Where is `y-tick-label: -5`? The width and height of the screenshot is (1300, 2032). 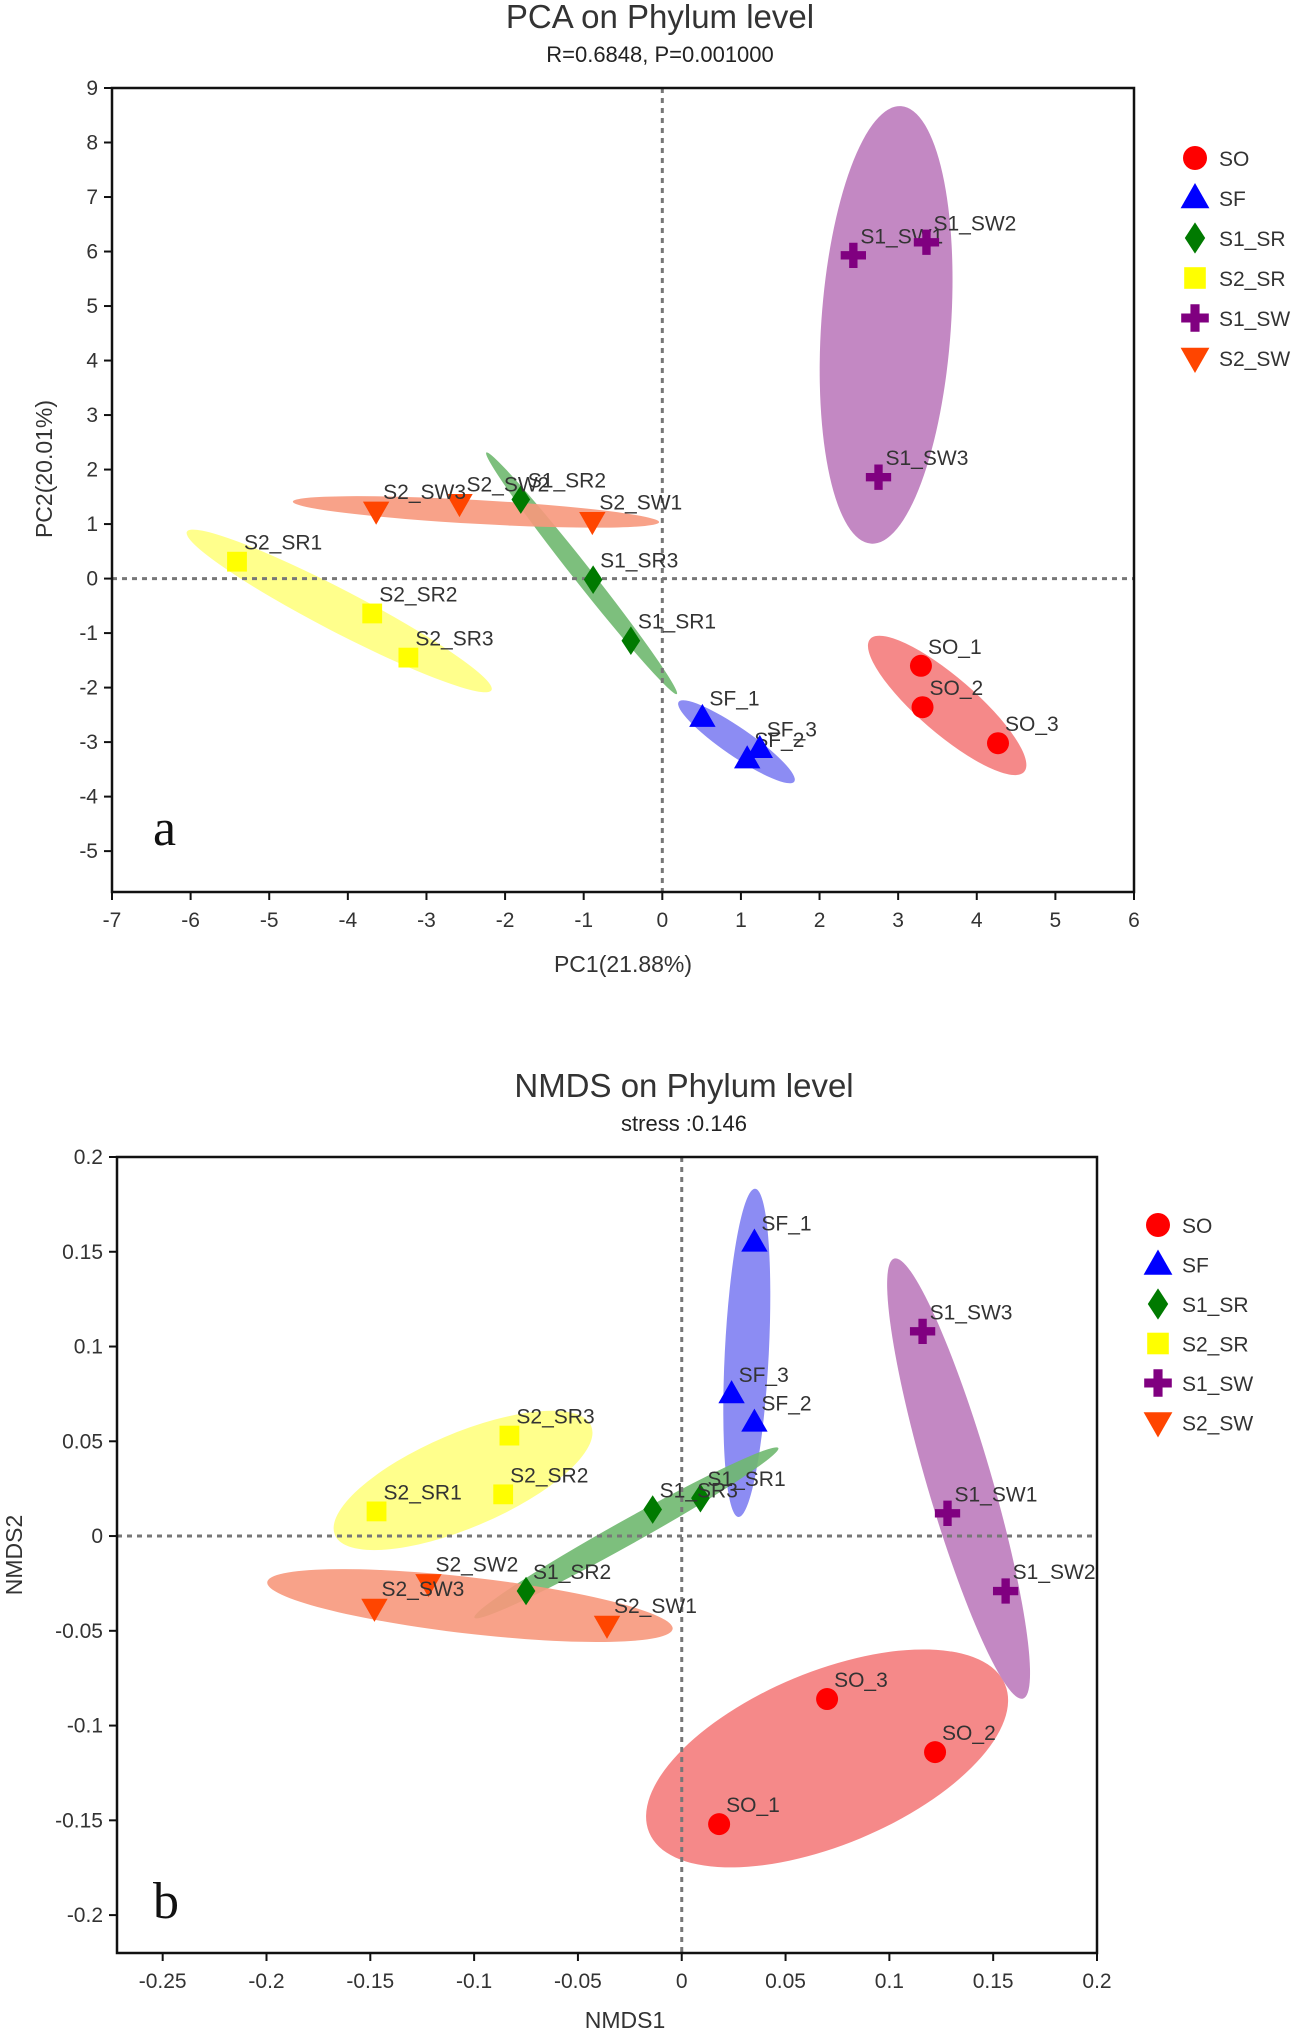 y-tick-label: -5 is located at coordinates (88, 851).